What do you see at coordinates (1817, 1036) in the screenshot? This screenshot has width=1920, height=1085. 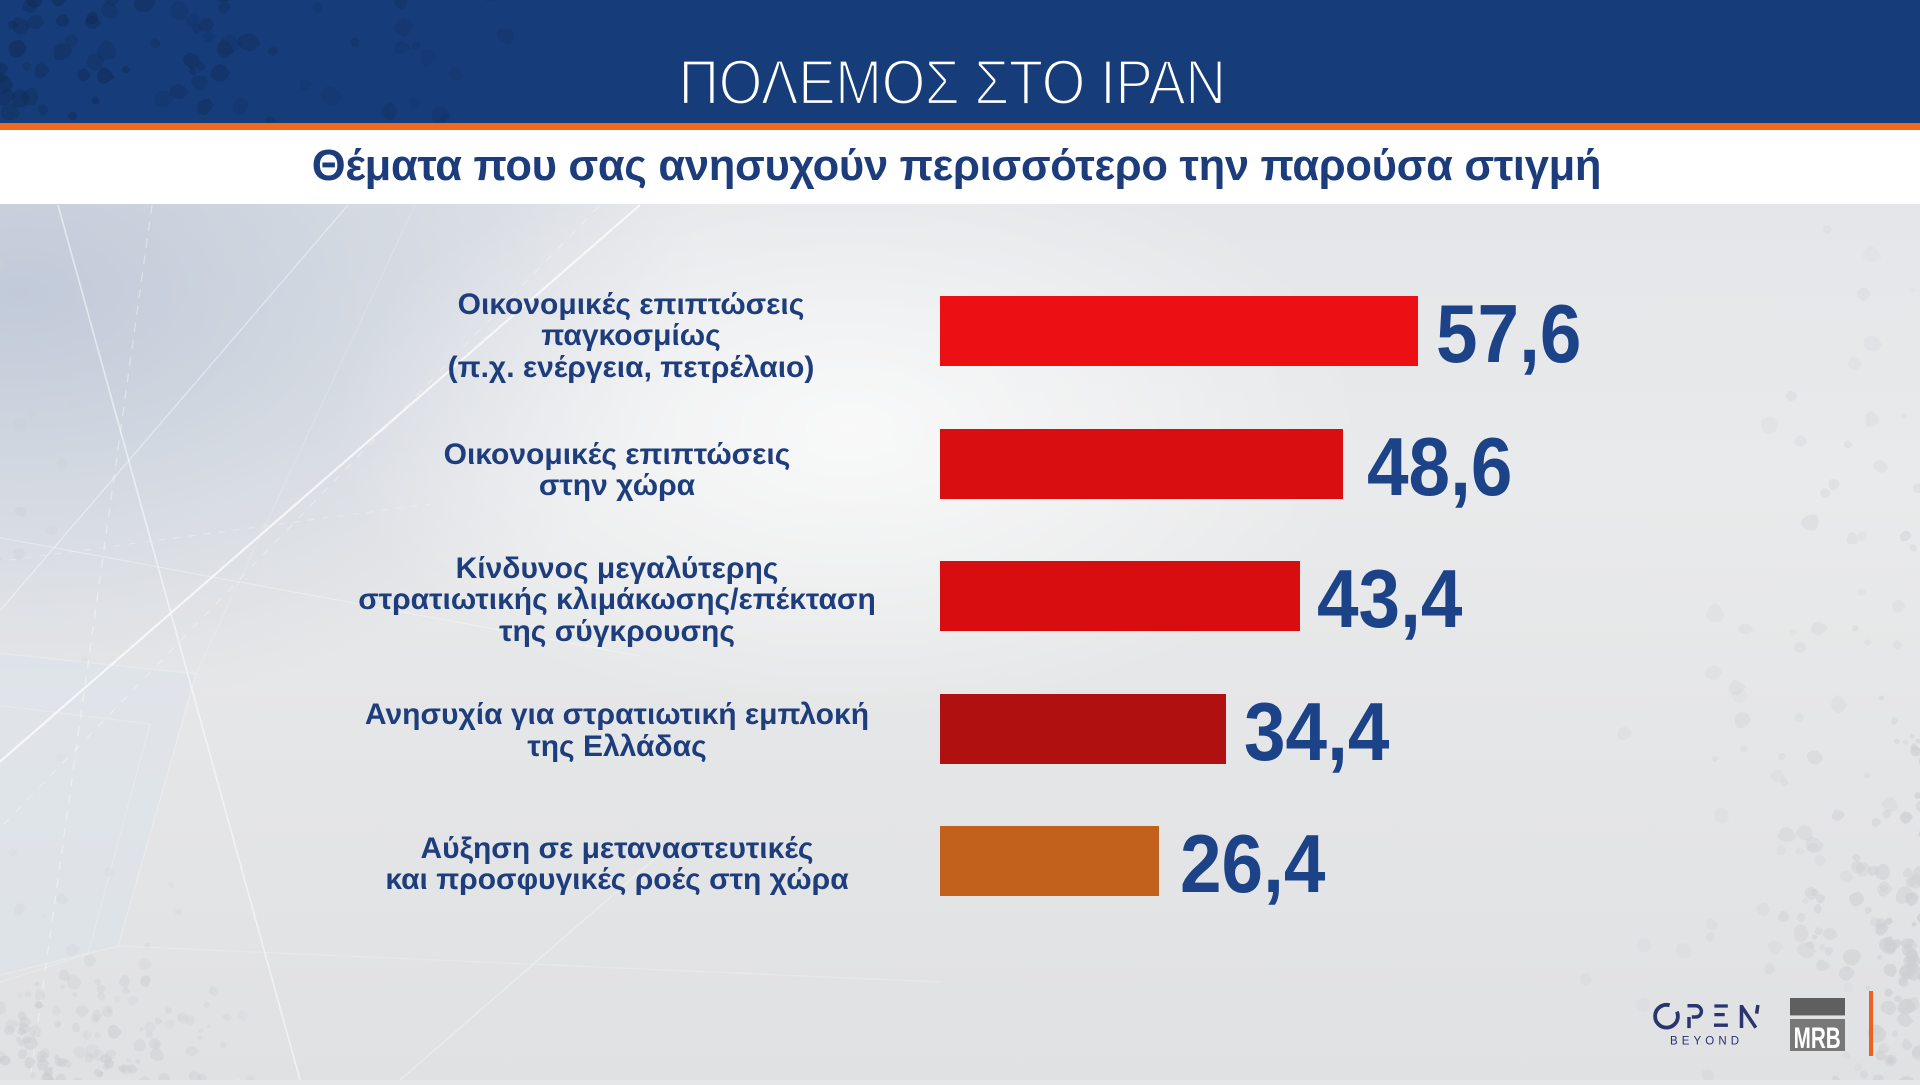 I see `svg-text: MRB` at bounding box center [1817, 1036].